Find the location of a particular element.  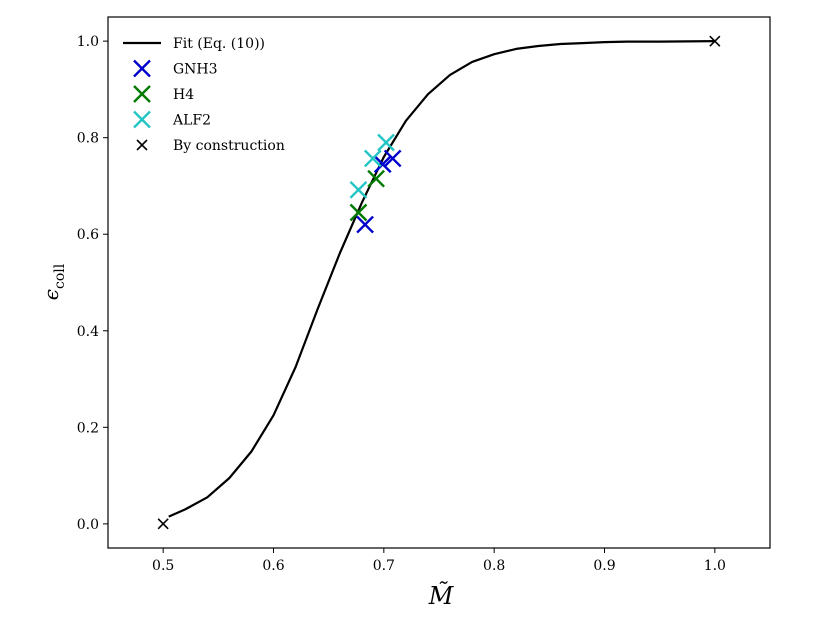

legend: Fit (Eq. (10)) GNH3 H4 ALF2 By construction is located at coordinates (204, 95).